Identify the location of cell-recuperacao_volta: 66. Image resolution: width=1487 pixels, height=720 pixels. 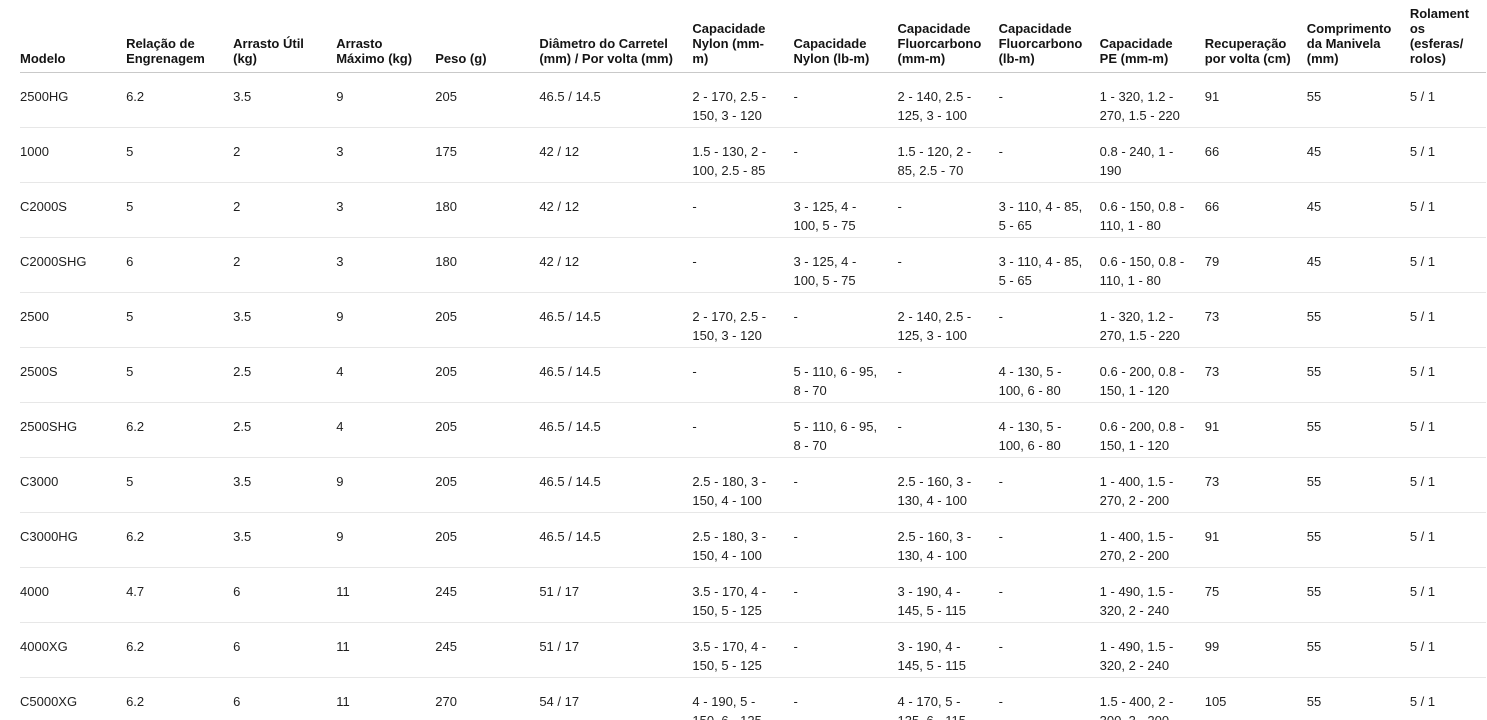
(1255, 155).